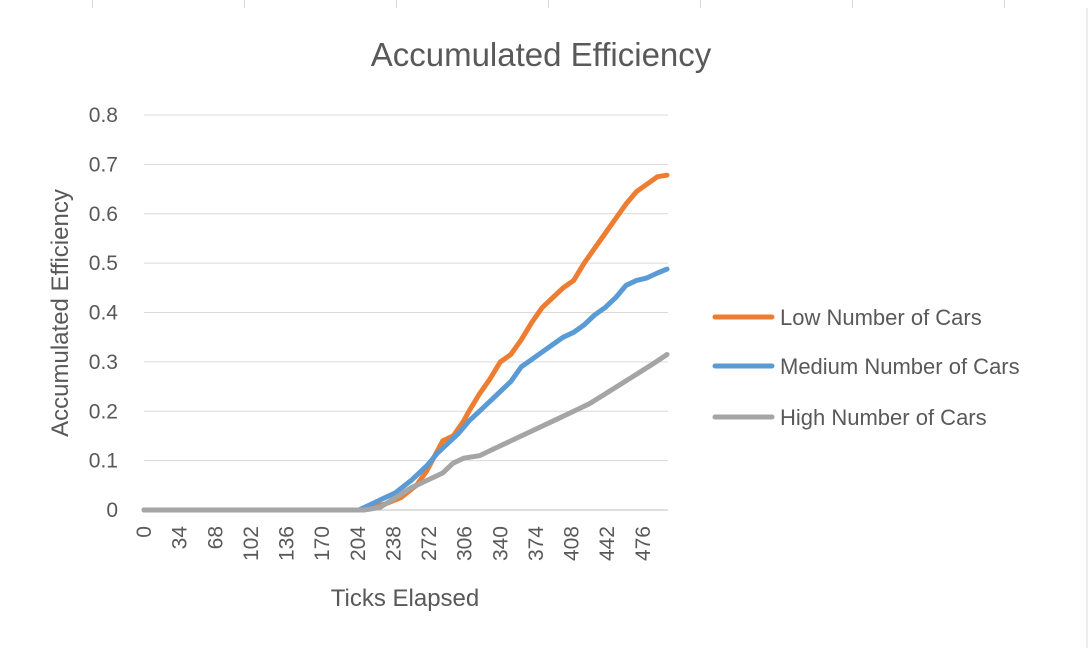 The width and height of the screenshot is (1088, 648). What do you see at coordinates (322, 543) in the screenshot?
I see `x-tick-label: 170` at bounding box center [322, 543].